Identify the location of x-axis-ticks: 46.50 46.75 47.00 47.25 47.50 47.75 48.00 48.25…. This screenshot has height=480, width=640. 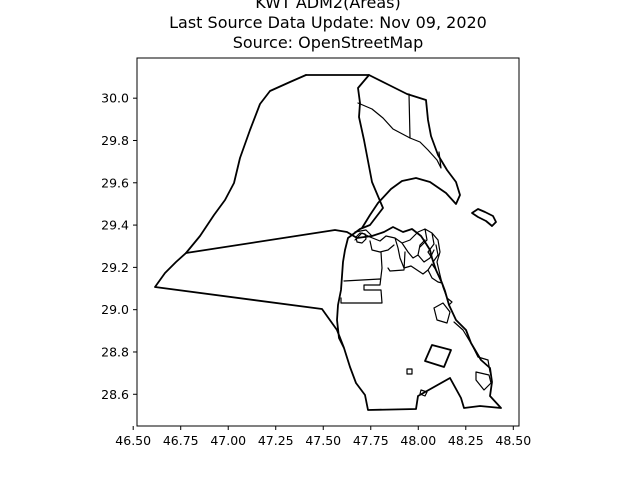
(323, 437).